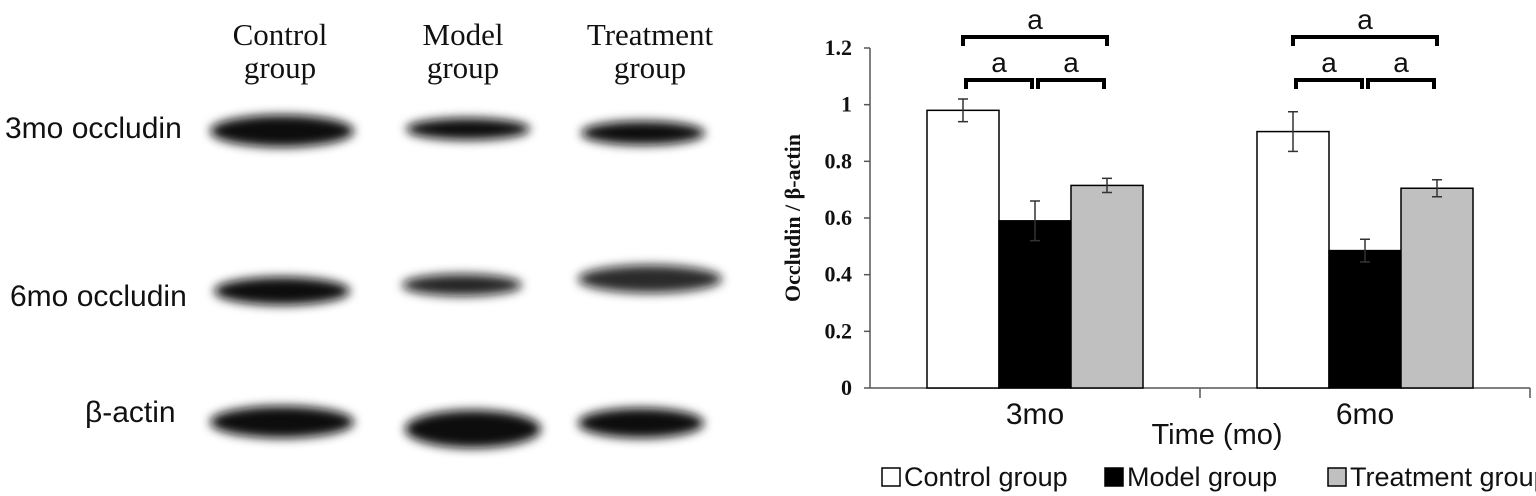 Image resolution: width=1536 pixels, height=496 pixels. Describe the element at coordinates (462, 285) in the screenshot. I see `band-6mo-model` at that location.